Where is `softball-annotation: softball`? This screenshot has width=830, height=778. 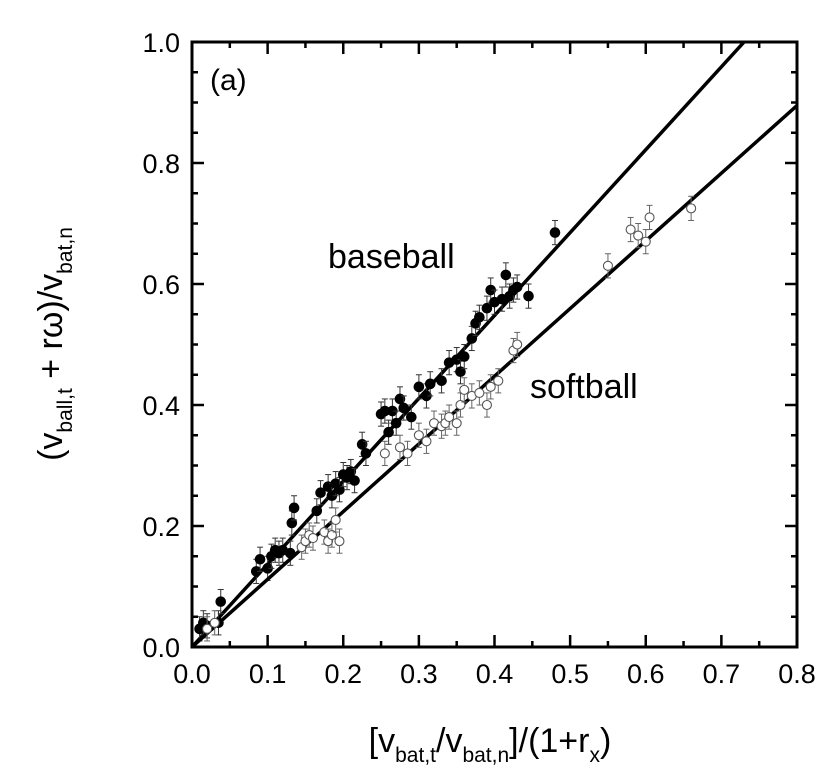 softball-annotation: softball is located at coordinates (584, 387).